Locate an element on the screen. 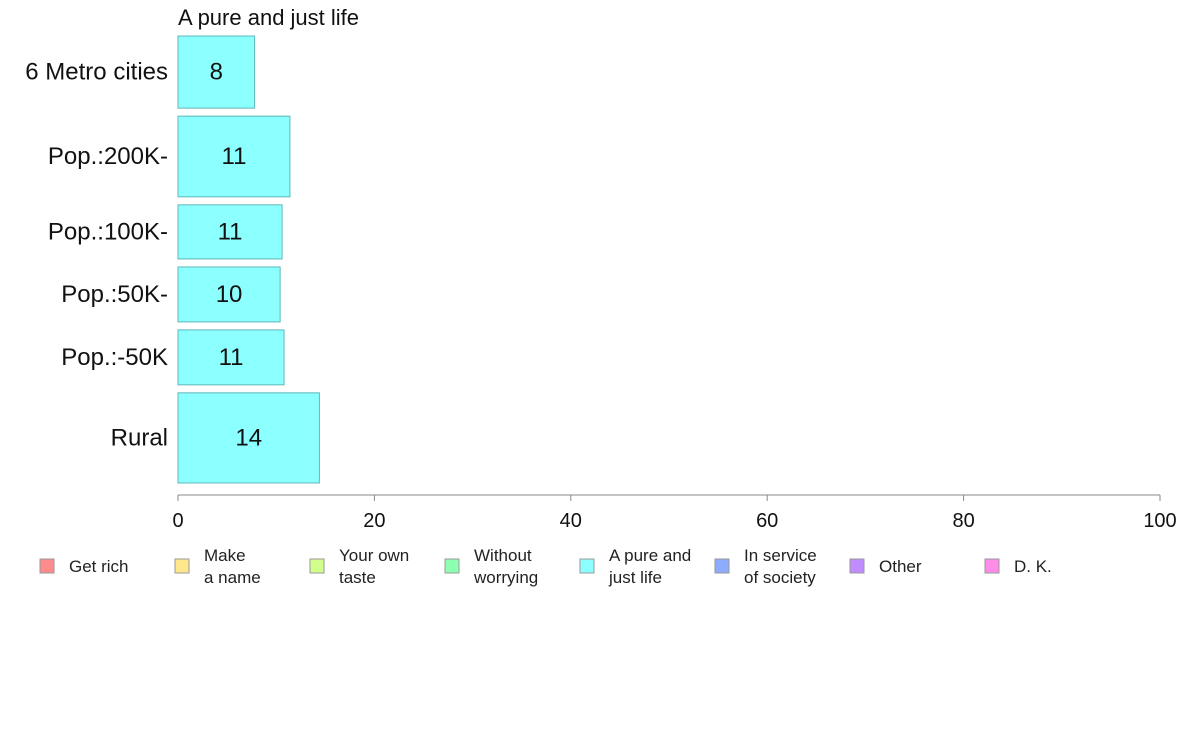  value-label: 14 is located at coordinates (248, 437).